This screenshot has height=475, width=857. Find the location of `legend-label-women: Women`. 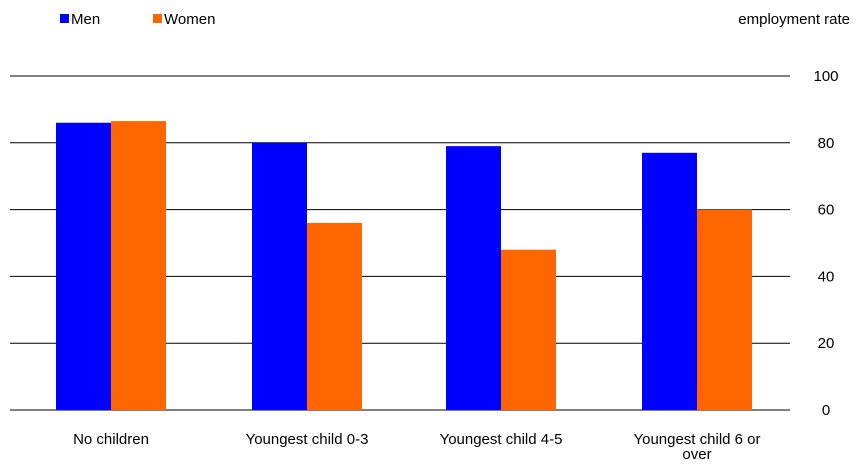

legend-label-women: Women is located at coordinates (189, 19).